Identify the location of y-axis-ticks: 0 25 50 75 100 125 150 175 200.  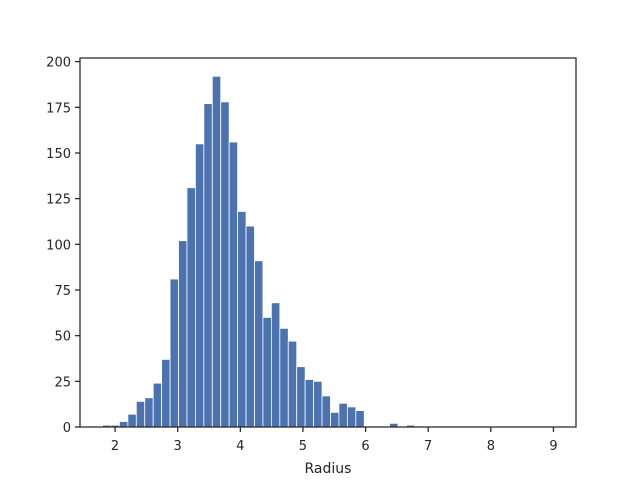
(63, 246).